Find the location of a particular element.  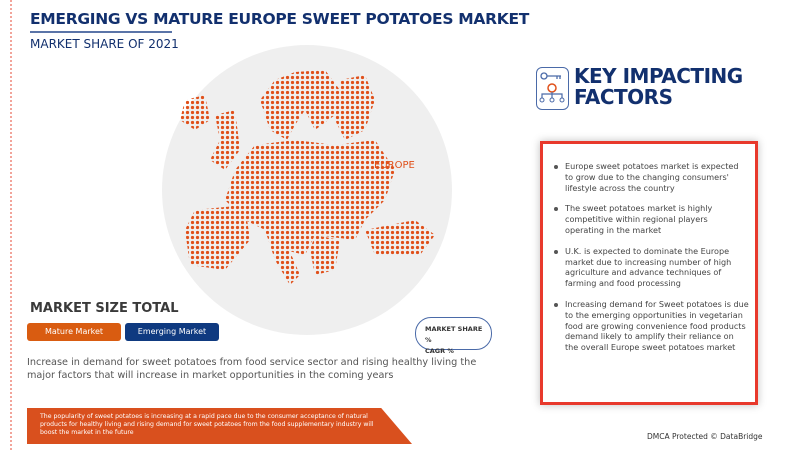

cagr-label: CAGR % is located at coordinates (439, 351).